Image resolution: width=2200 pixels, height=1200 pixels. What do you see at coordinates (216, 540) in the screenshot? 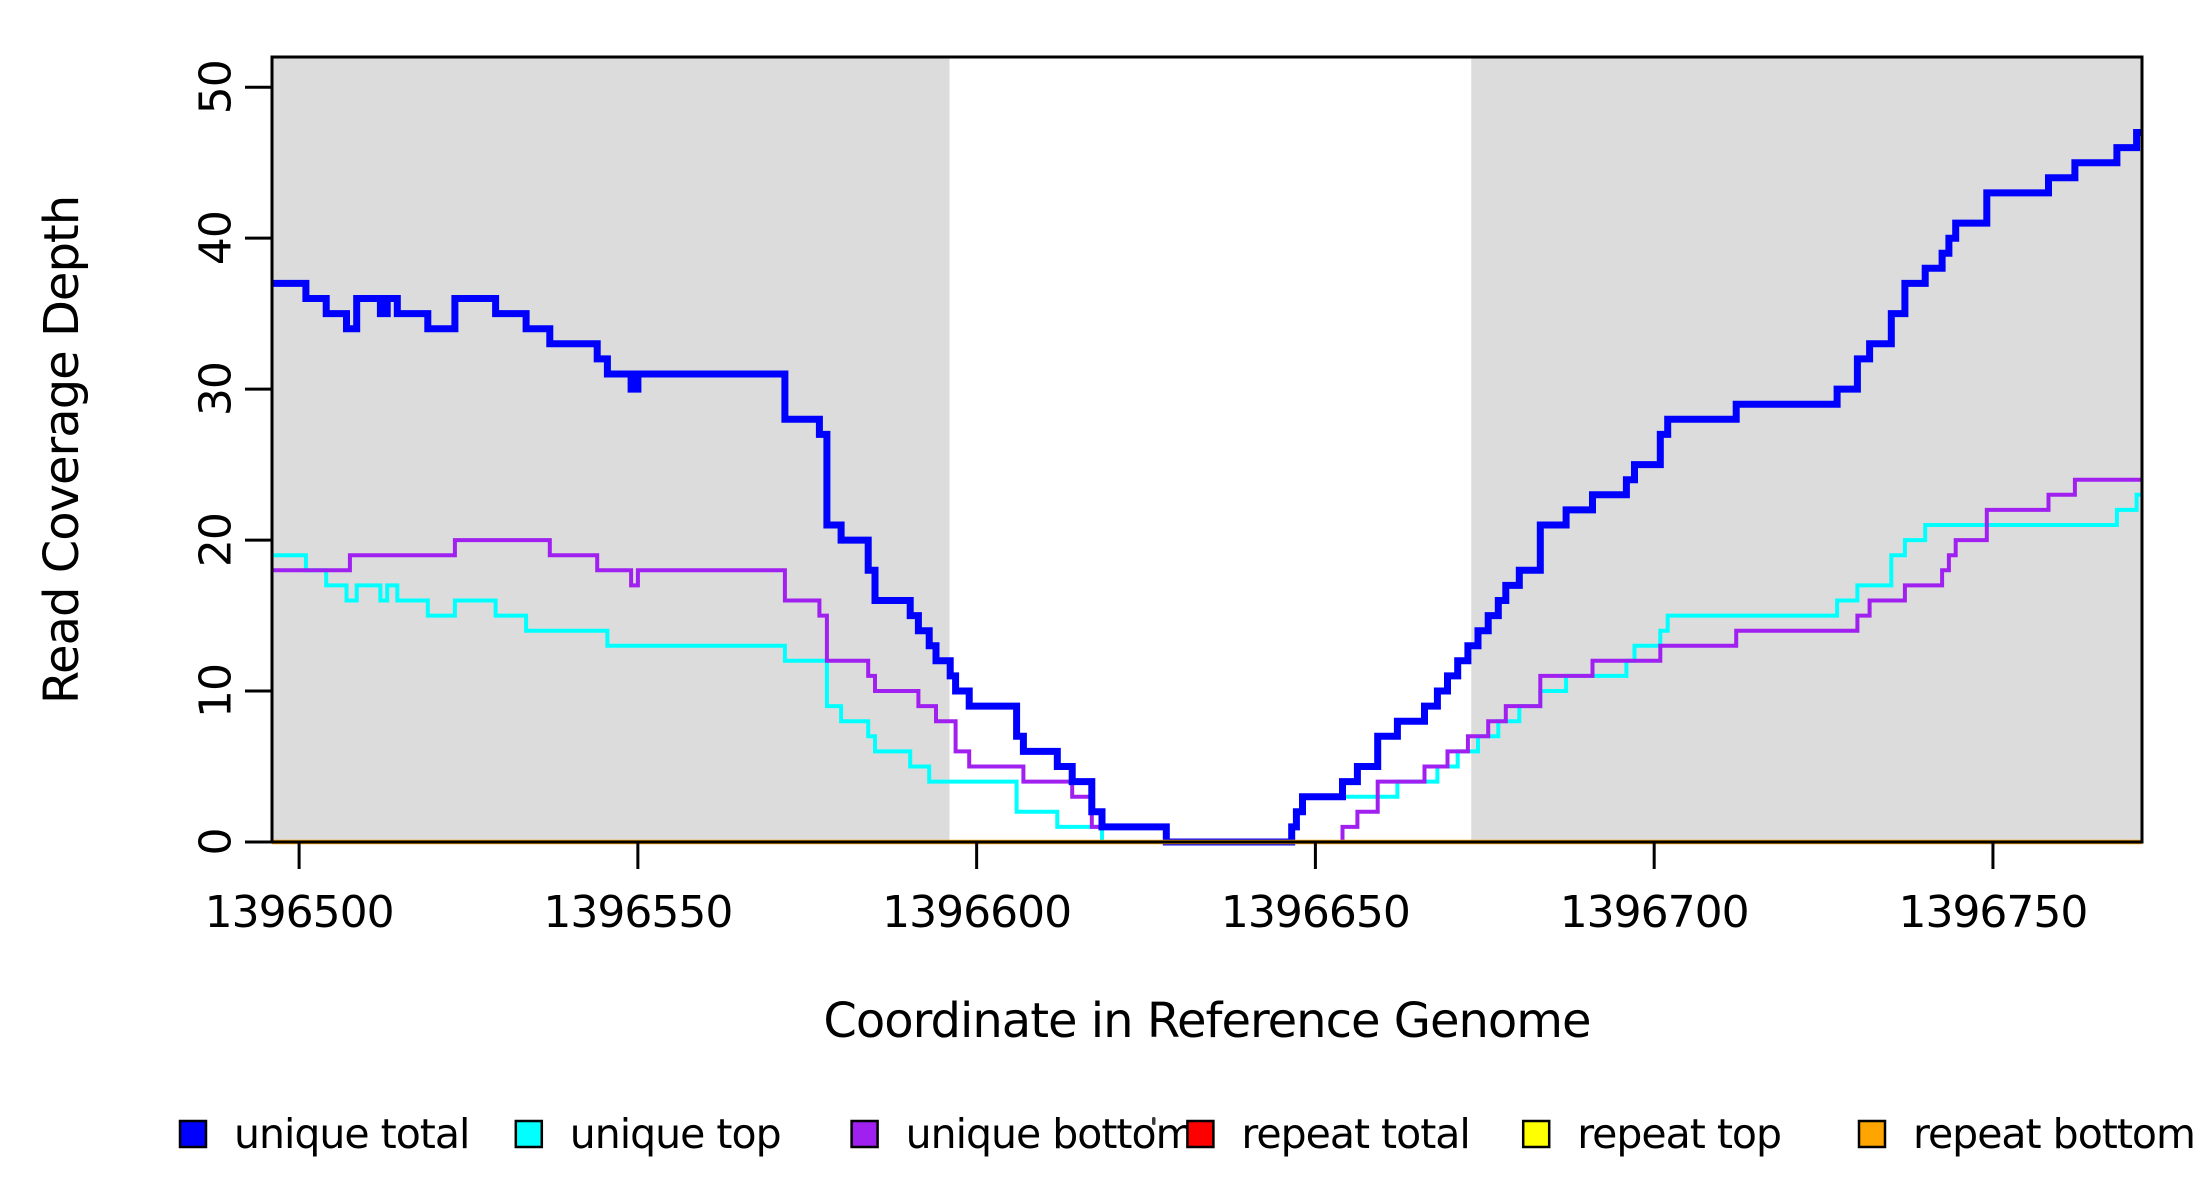
I see `y-tick-label: 20` at bounding box center [216, 540].